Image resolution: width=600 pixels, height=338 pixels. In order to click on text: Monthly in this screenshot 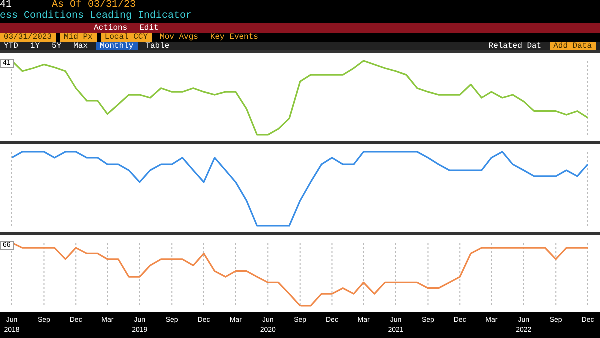, I will do `click(117, 46)`.